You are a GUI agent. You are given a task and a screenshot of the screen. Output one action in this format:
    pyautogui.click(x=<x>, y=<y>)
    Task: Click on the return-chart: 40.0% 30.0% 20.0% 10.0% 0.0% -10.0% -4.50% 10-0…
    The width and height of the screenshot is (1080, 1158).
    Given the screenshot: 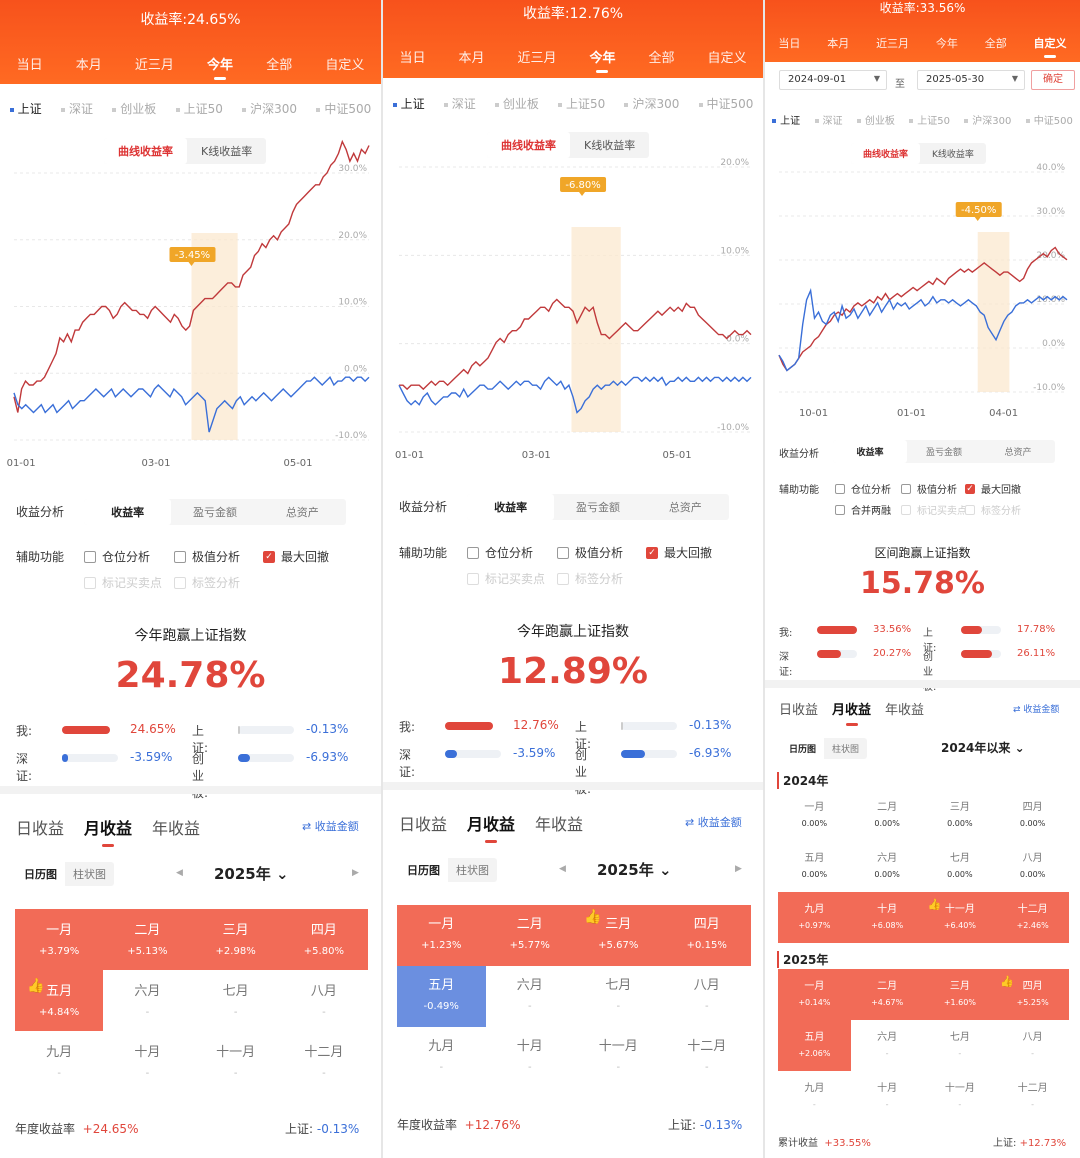 What is the action you would take?
    pyautogui.click(x=923, y=291)
    